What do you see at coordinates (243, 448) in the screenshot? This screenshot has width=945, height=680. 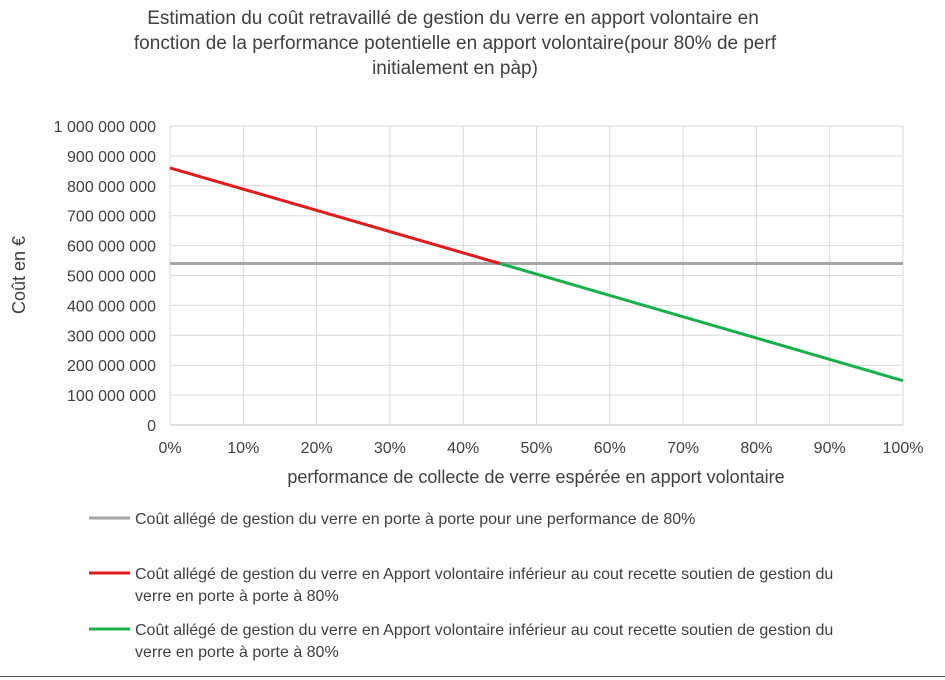 I see `x-tick-label: 10%` at bounding box center [243, 448].